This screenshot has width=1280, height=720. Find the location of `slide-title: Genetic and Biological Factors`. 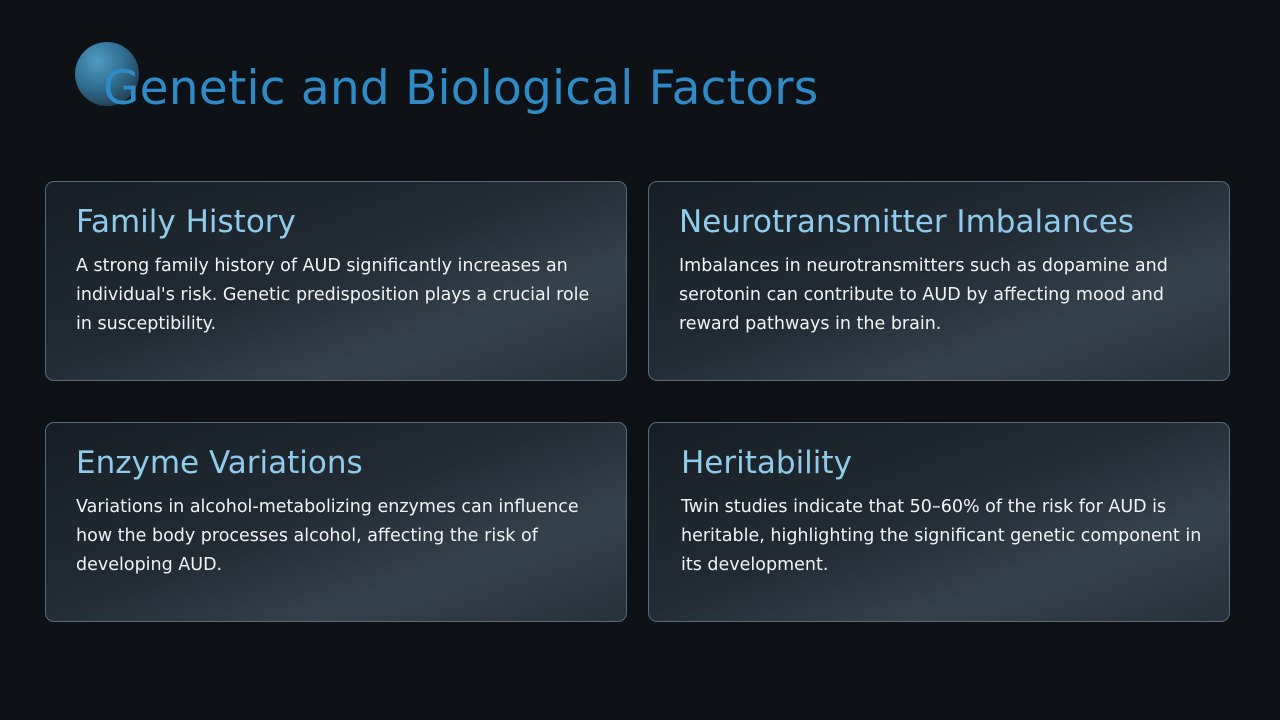

slide-title: Genetic and Biological Factors is located at coordinates (461, 88).